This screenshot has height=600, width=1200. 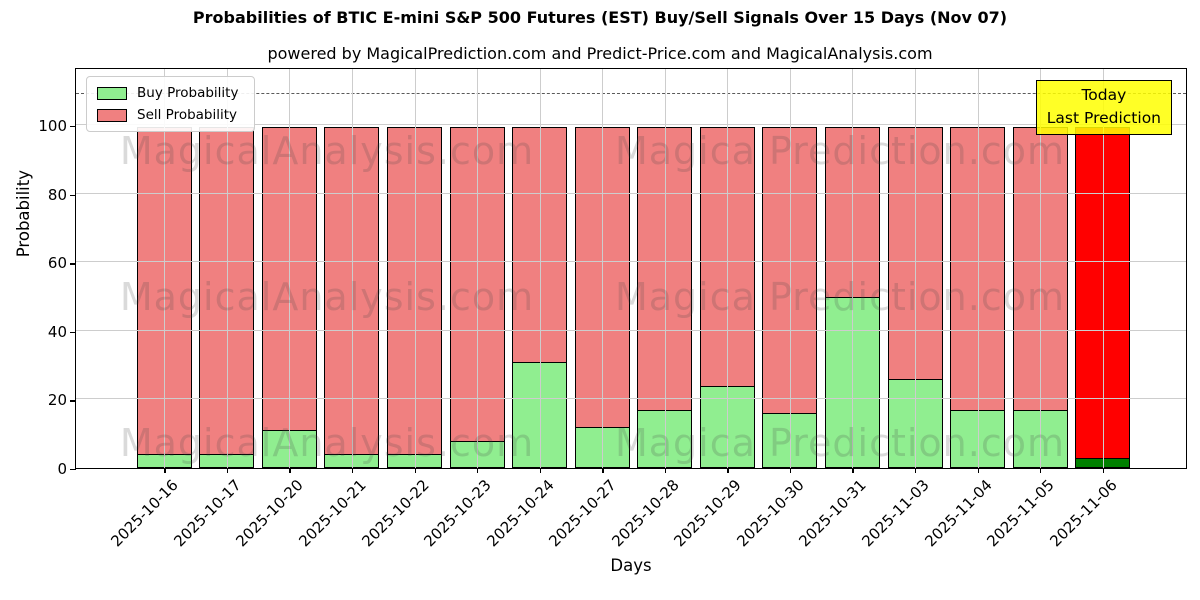 I want to click on bar-slot: 2025-11-03, so click(x=902, y=309).